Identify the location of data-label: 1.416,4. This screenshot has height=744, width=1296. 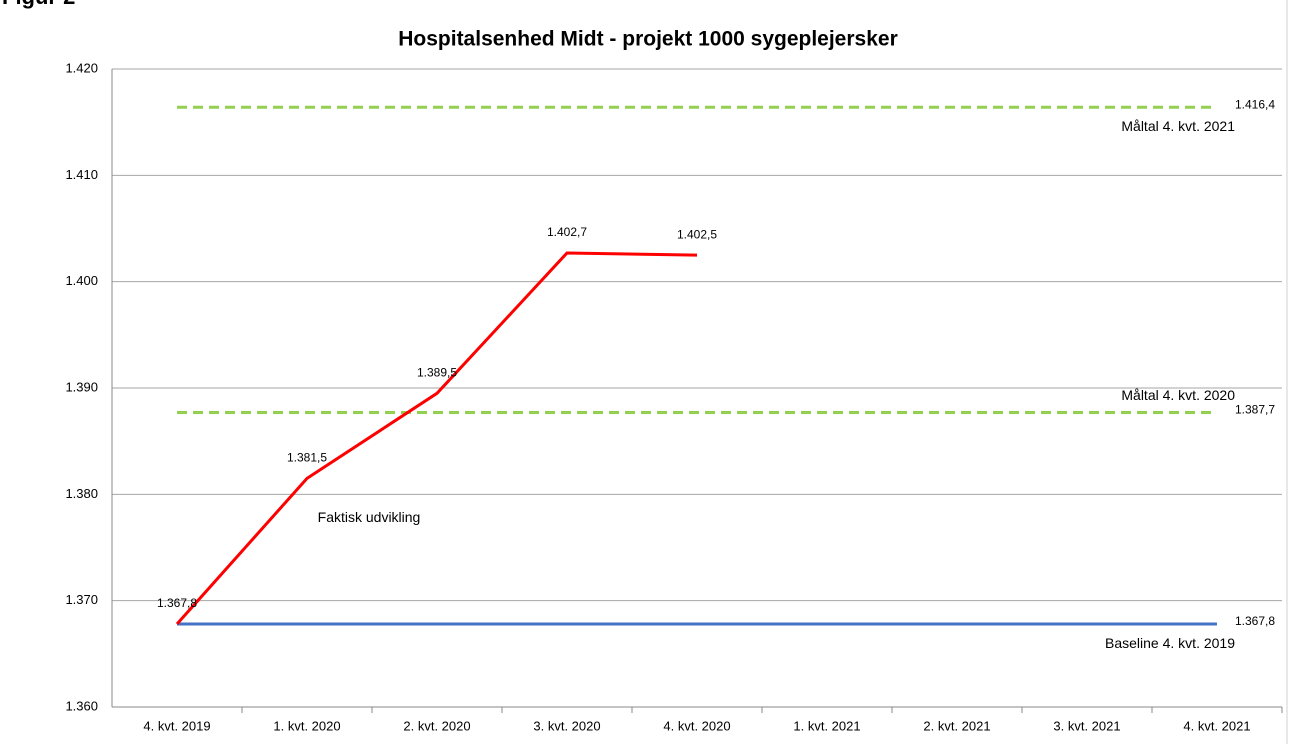
(1255, 104).